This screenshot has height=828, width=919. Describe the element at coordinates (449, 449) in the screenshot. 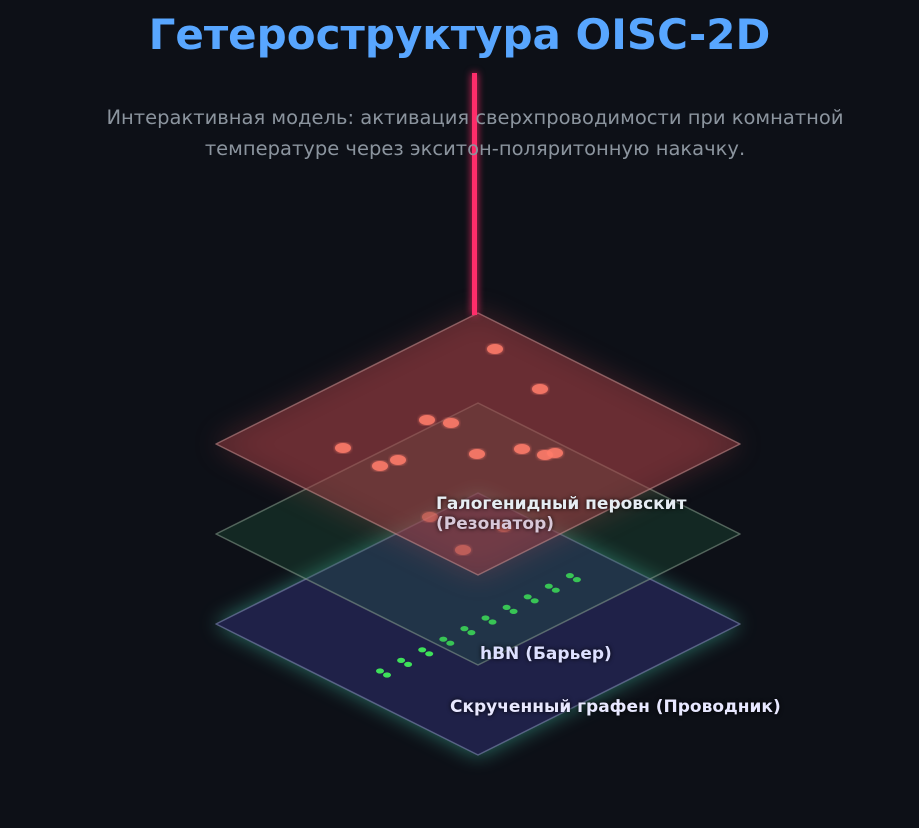

I see `perovskite-exciton-dots` at that location.